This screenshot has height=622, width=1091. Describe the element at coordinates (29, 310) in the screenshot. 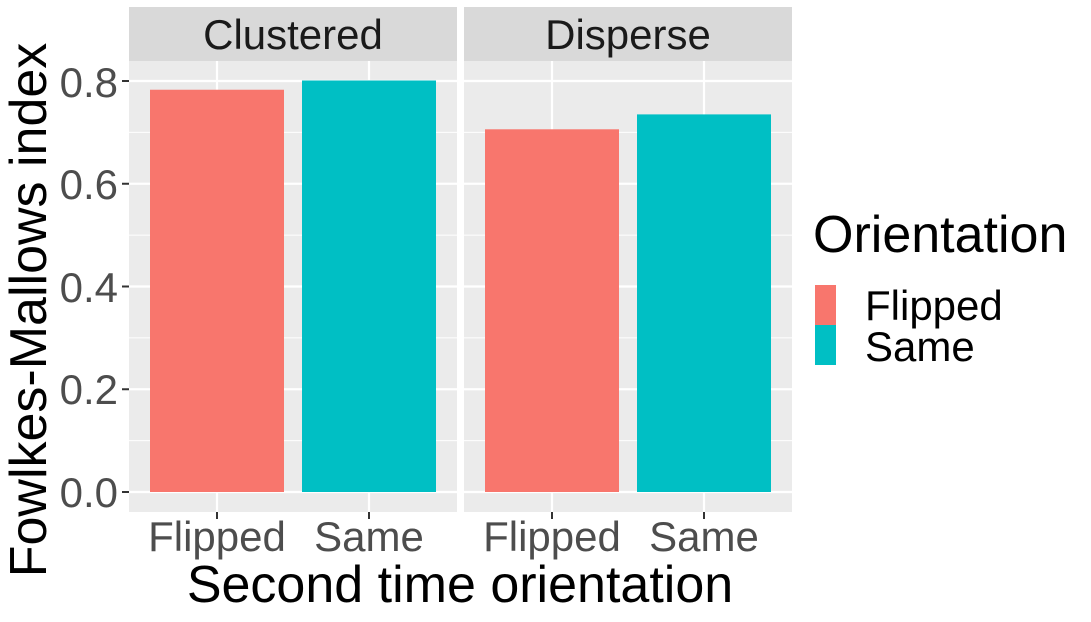

I see `y-axis-title: Fowlkes-Mallows index` at that location.